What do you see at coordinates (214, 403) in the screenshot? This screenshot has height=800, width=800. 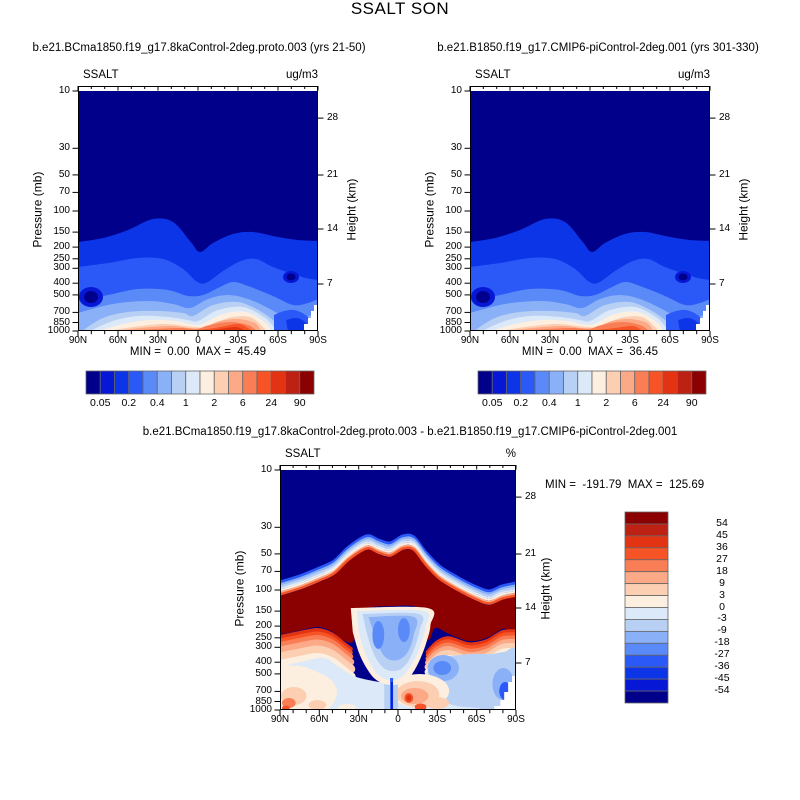 I see `colorbar-tick-label: 2` at bounding box center [214, 403].